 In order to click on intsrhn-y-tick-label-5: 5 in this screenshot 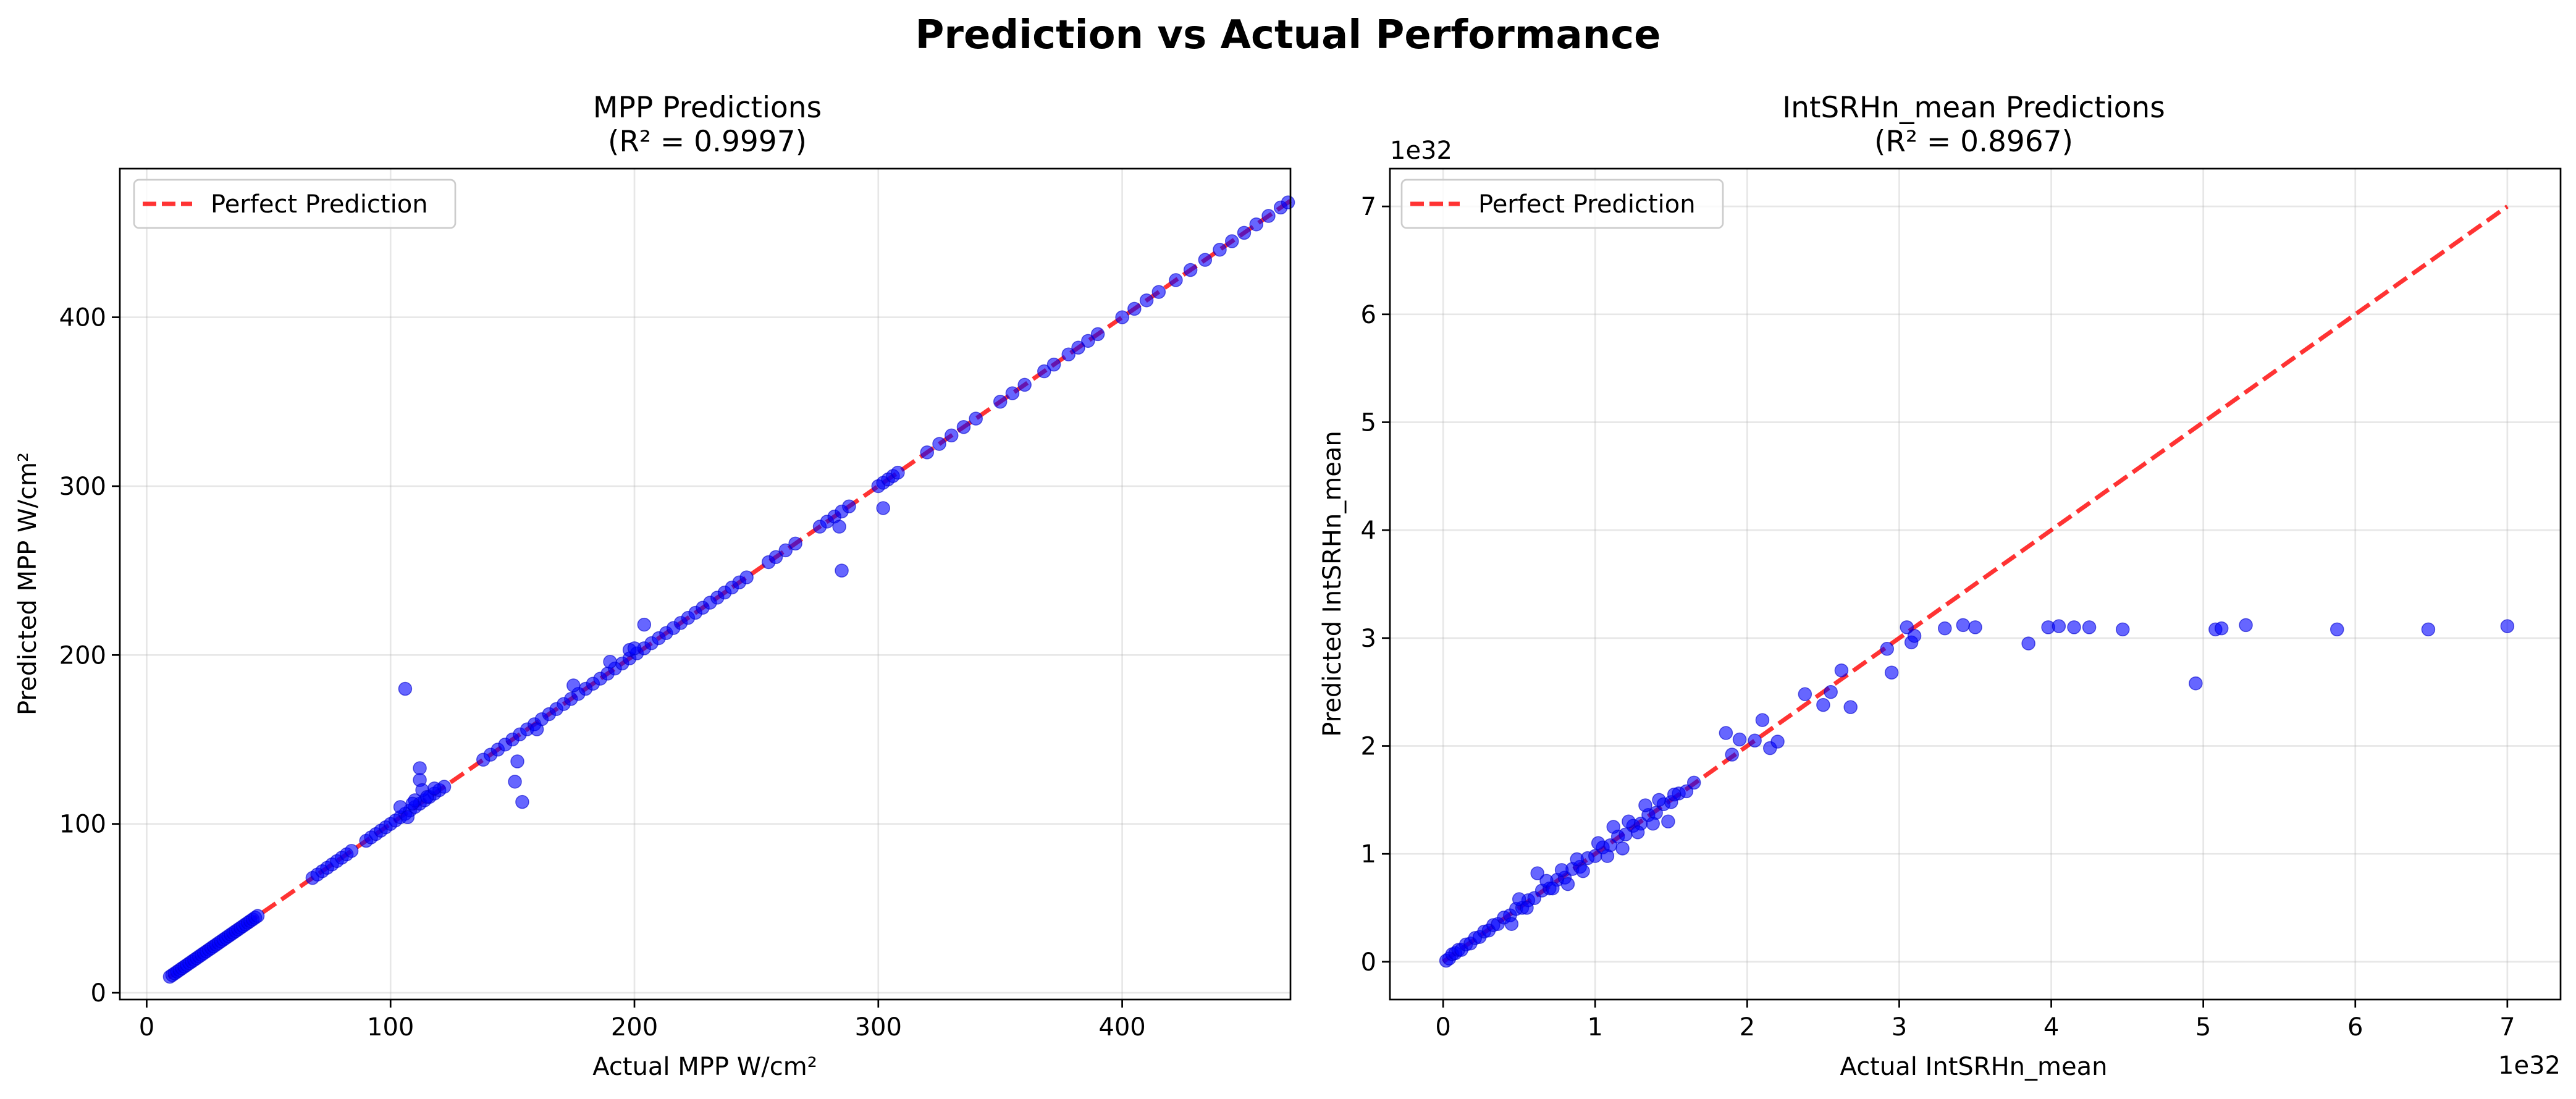, I will do `click(1368, 422)`.